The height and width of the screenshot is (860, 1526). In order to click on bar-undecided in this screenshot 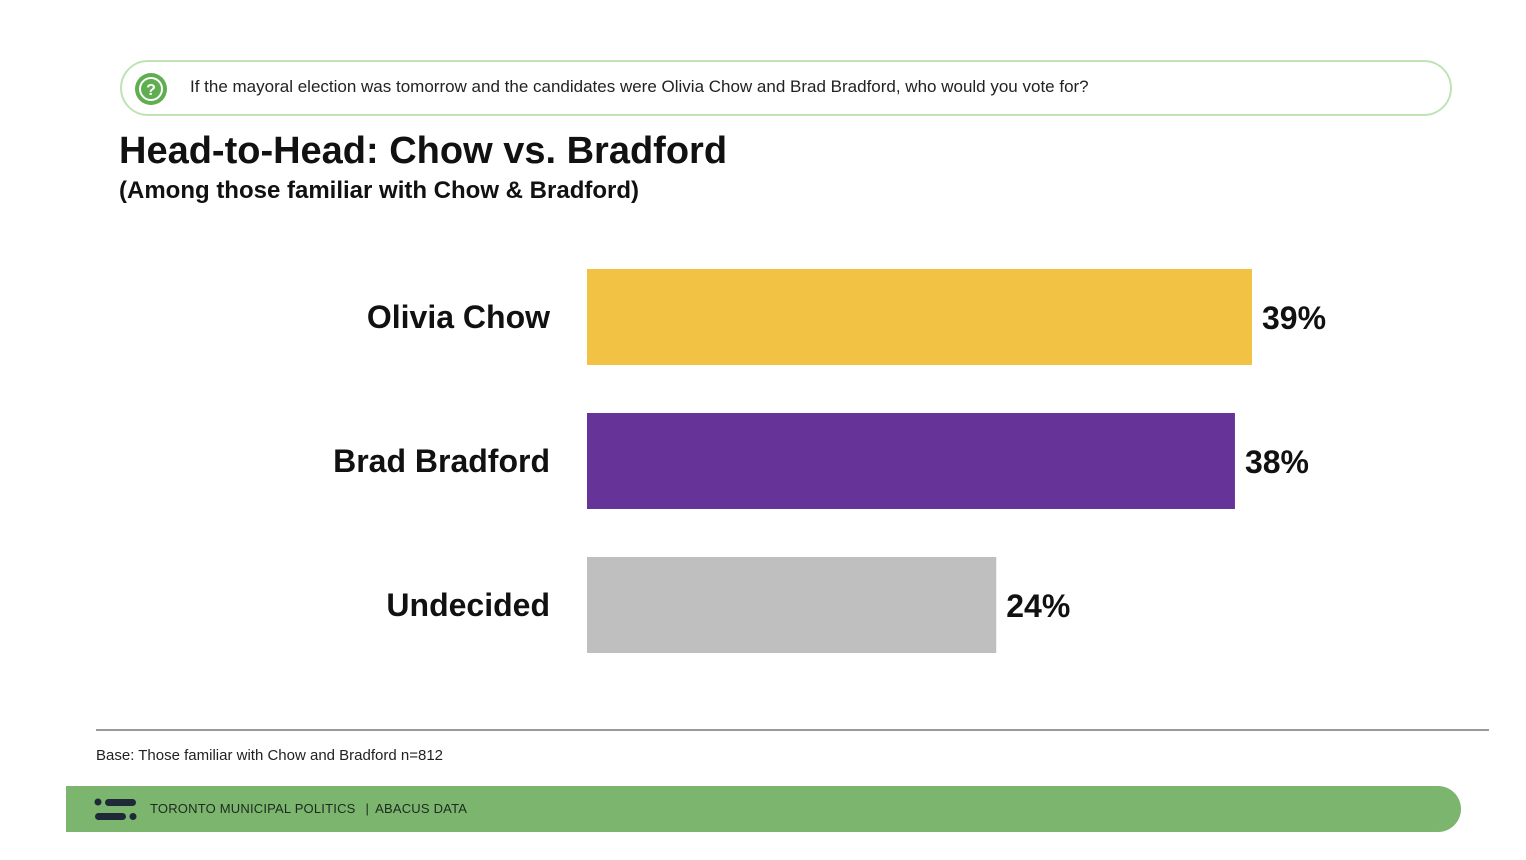, I will do `click(792, 605)`.